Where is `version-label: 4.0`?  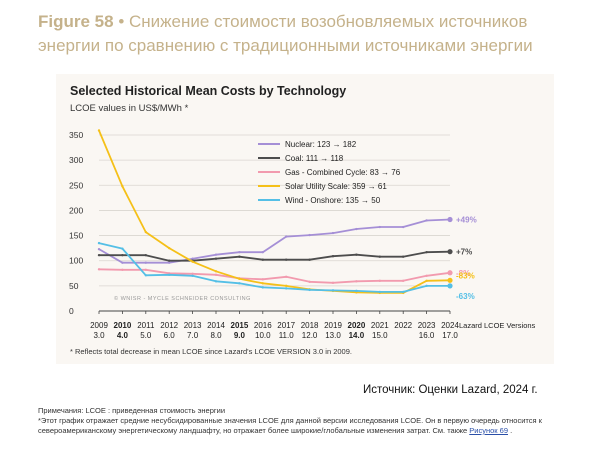 version-label: 4.0 is located at coordinates (123, 335).